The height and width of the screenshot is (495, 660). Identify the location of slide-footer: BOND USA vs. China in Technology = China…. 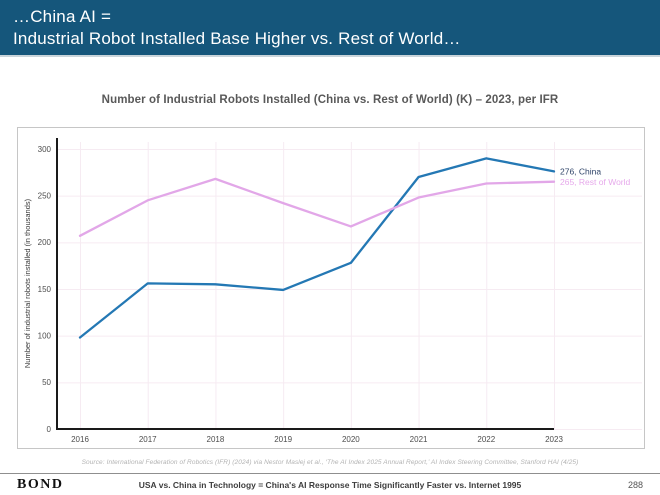
(330, 484).